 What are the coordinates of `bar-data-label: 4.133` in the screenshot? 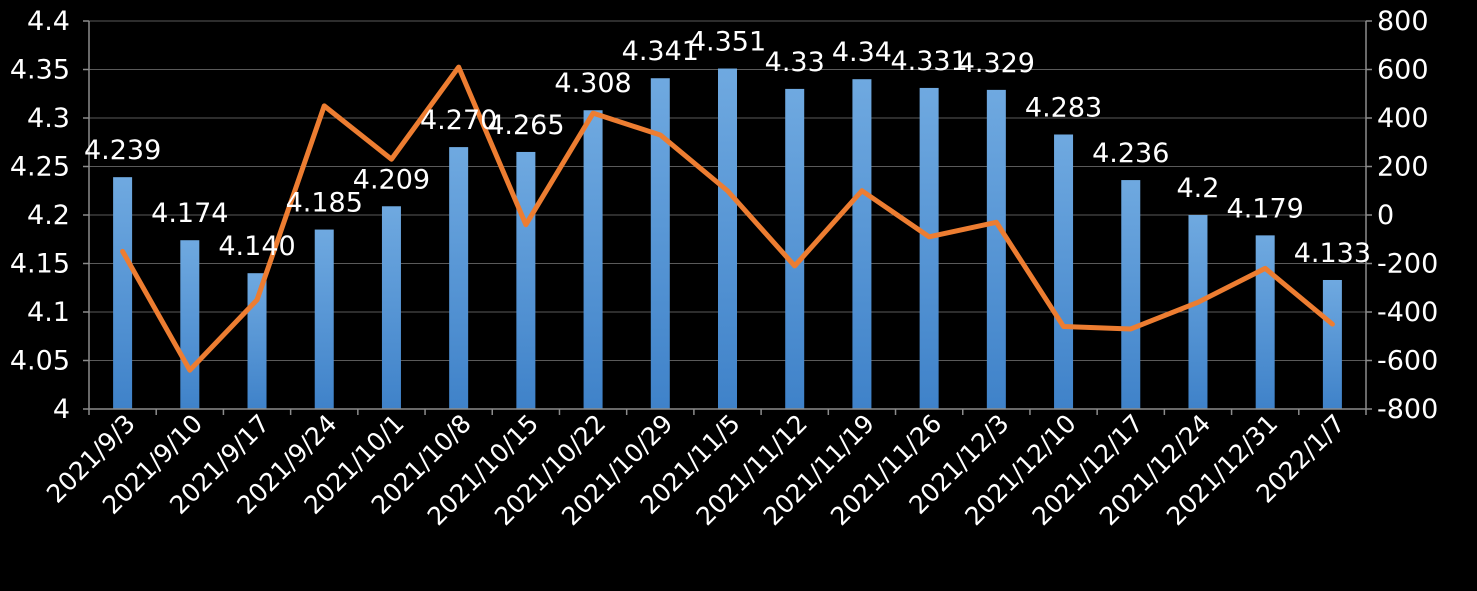 It's located at (1332, 253).